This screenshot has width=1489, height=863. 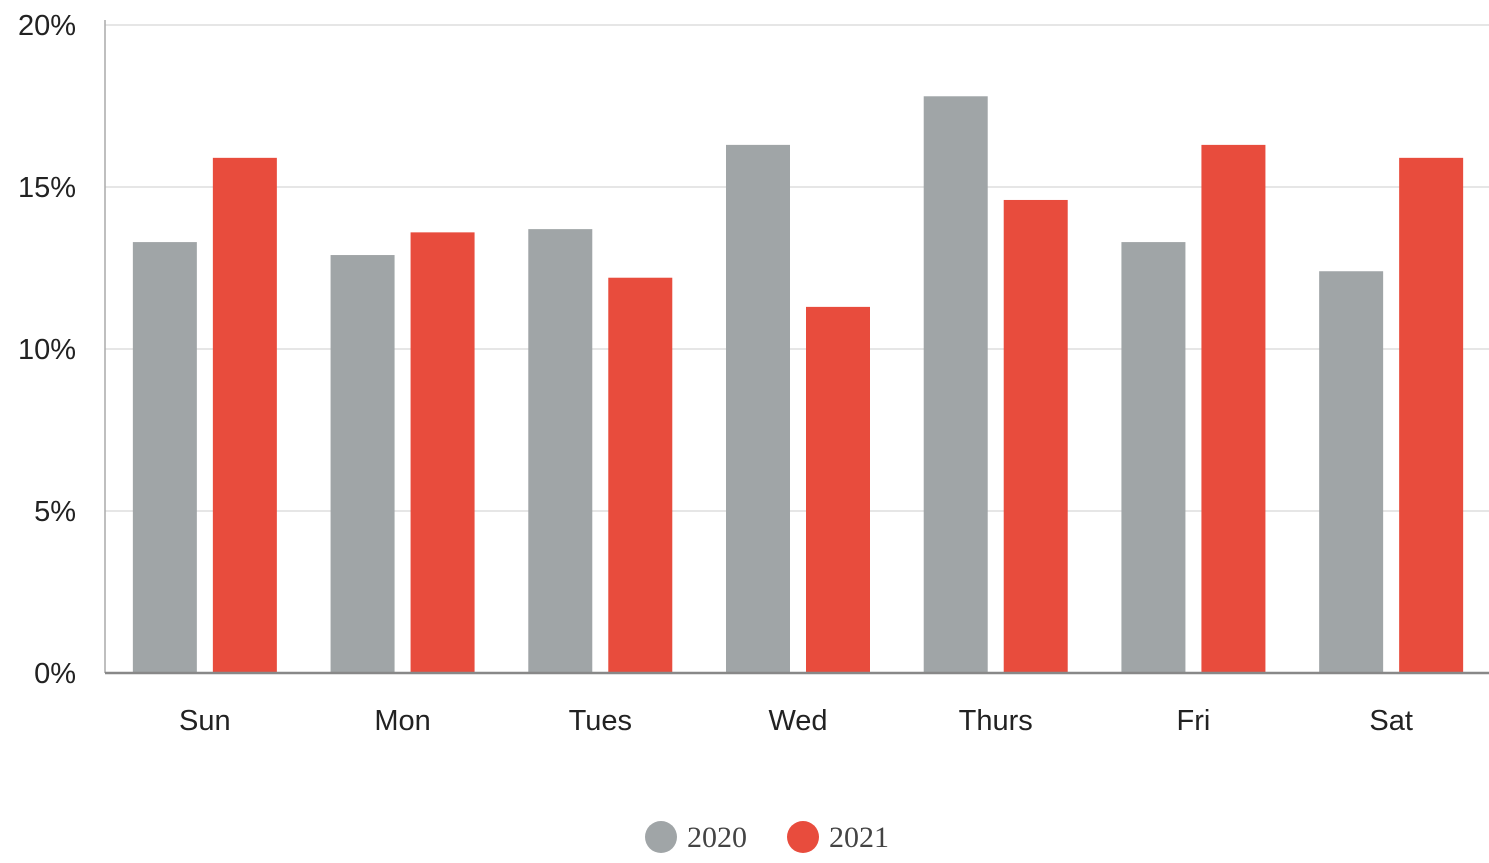 I want to click on bar-2021-tues, so click(x=640, y=475).